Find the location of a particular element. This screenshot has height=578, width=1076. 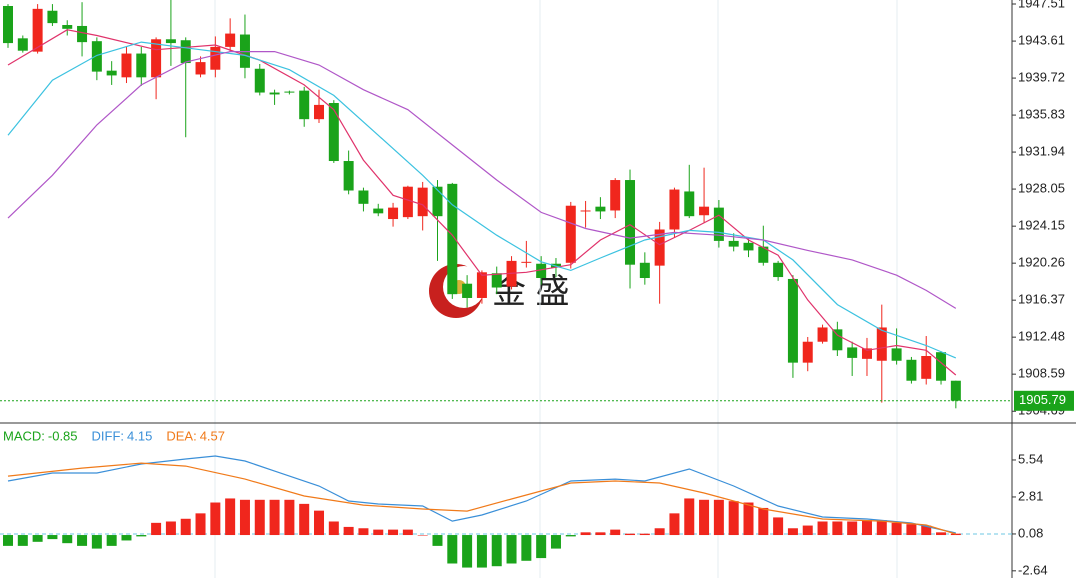

y-tick-label: 5.54 is located at coordinates (1030, 458).